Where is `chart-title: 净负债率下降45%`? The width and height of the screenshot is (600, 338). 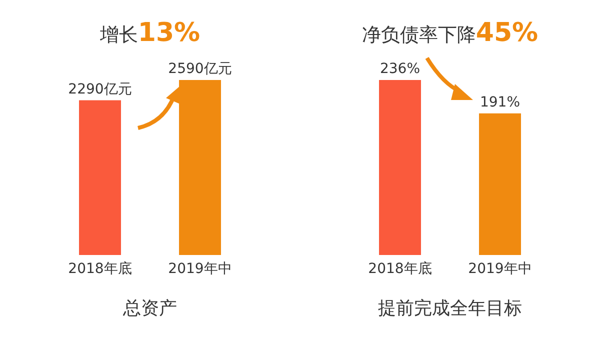
chart-title: 净负债率下降45% is located at coordinates (450, 33).